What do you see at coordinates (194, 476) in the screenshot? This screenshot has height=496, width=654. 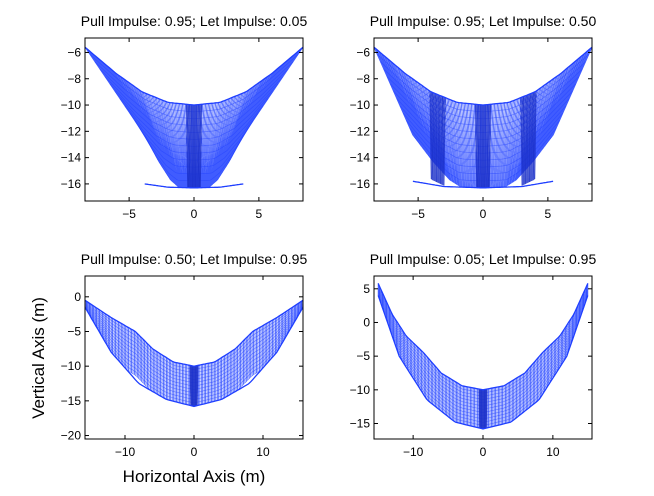 I see `x-axis-title: Horizontal Axis (m)` at bounding box center [194, 476].